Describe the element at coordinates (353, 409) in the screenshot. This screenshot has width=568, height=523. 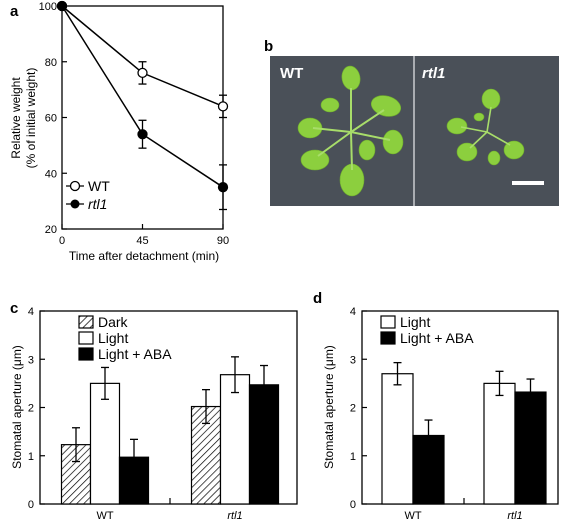
I see `panel-d-ytick-label: 2` at that location.